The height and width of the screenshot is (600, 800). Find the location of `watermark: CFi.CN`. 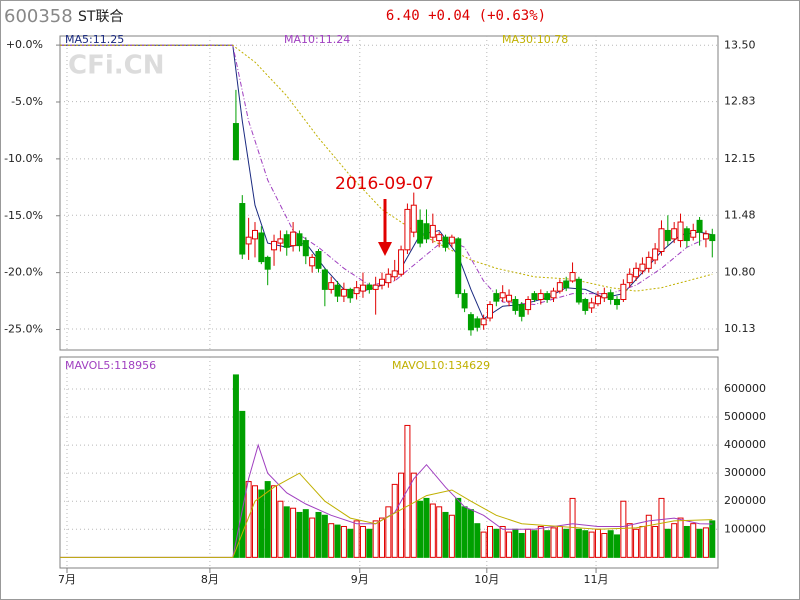

watermark: CFi.CN is located at coordinates (116, 66).